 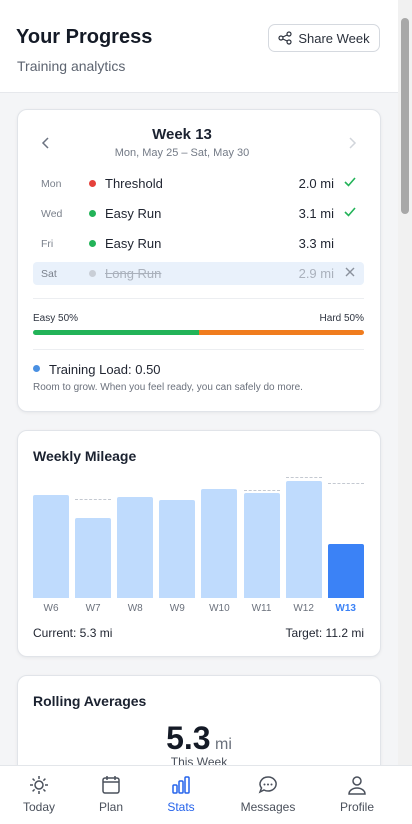 I want to click on rolling-value: 5.3, so click(x=188, y=738).